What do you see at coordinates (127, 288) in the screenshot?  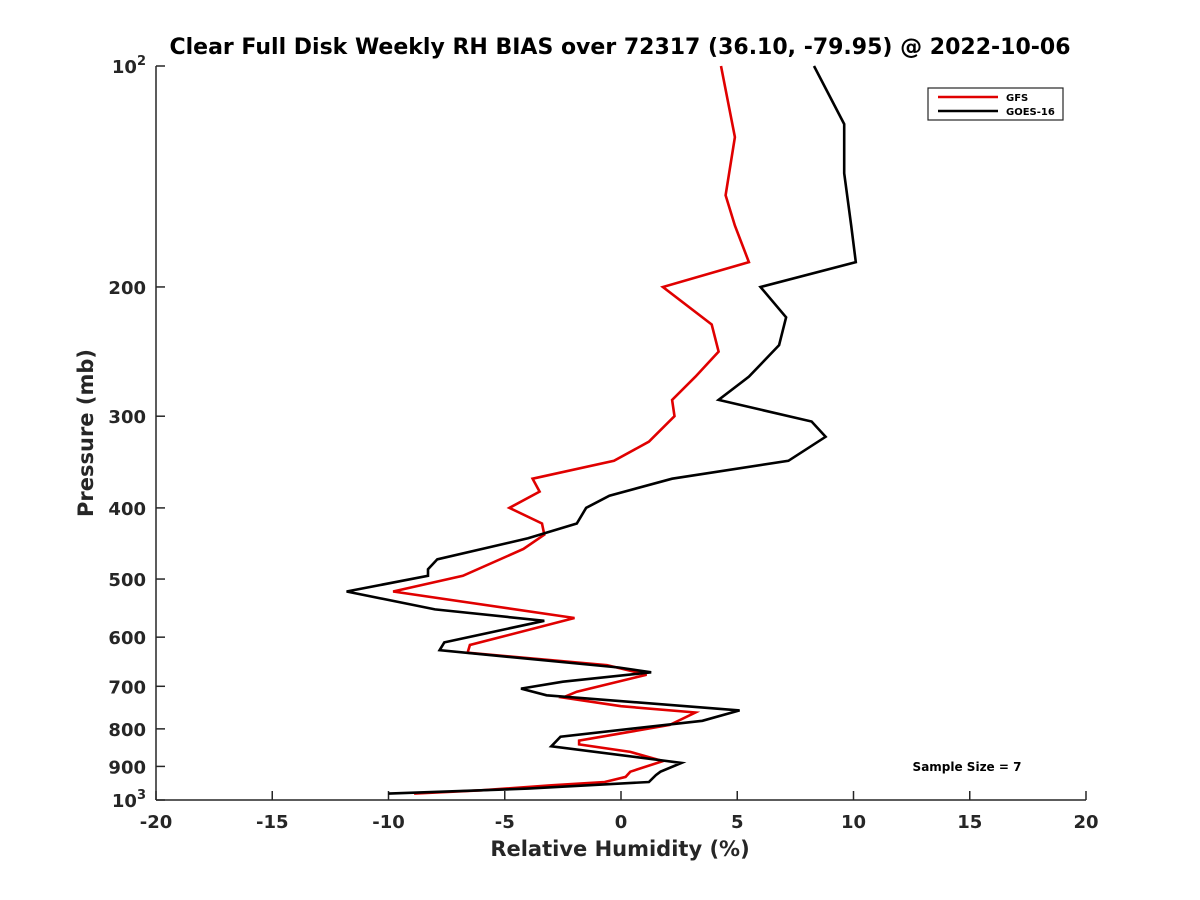 I see `y-tick-label: 200` at bounding box center [127, 288].